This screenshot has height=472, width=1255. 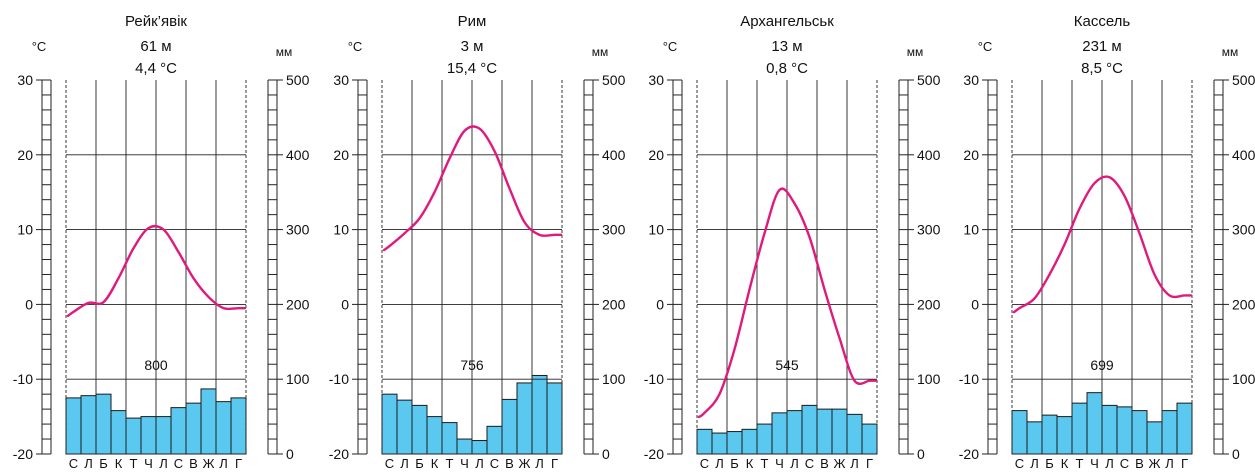 What do you see at coordinates (1102, 21) in the screenshot?
I see `station-name: Кассель` at bounding box center [1102, 21].